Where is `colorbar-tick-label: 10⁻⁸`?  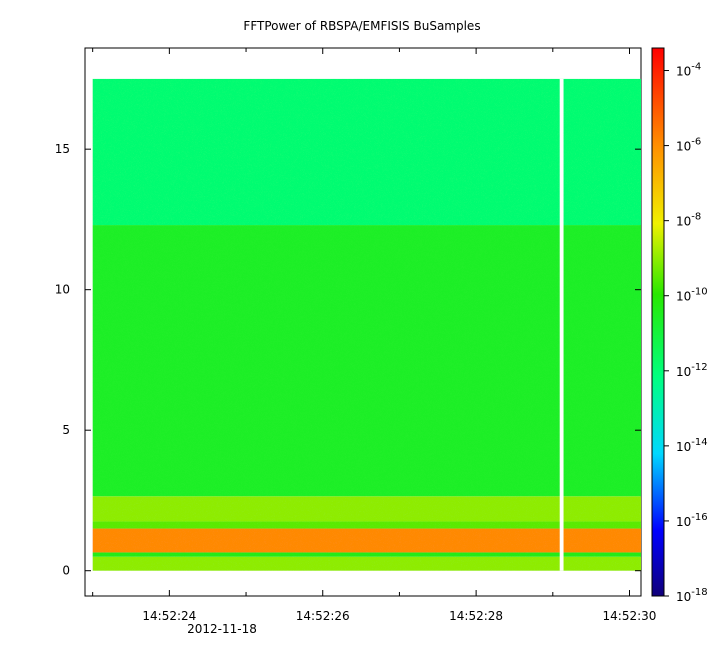
colorbar-tick-label: 10⁻⁸ is located at coordinates (688, 220).